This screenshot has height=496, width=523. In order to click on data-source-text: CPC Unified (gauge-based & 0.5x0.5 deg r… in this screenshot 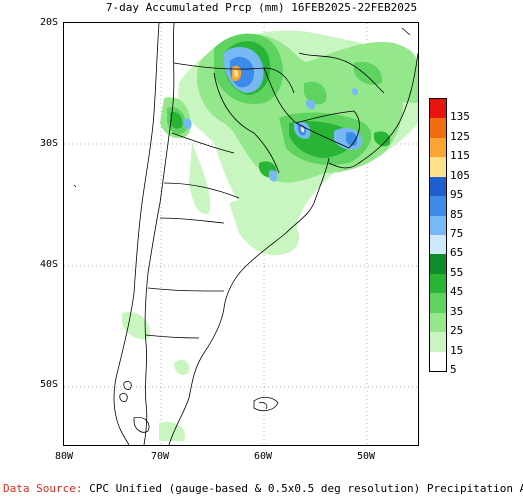, I will do `click(306, 488)`.